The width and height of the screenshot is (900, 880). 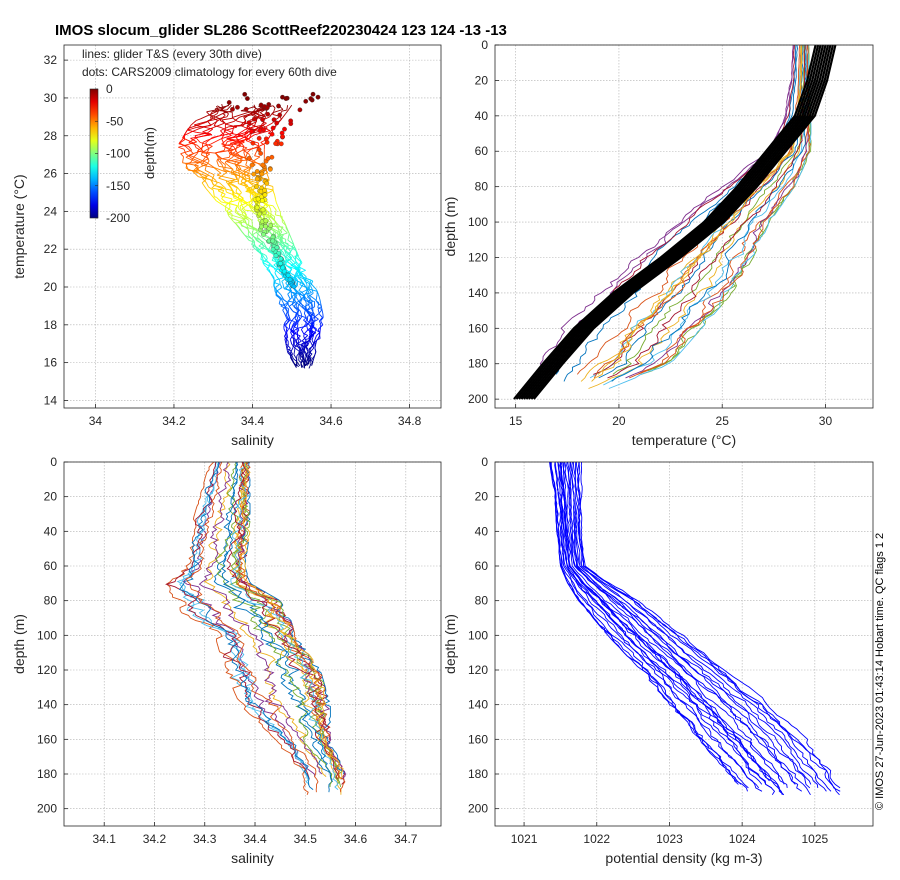 What do you see at coordinates (51, 566) in the screenshot?
I see `sal-ytick-label-3: 60` at bounding box center [51, 566].